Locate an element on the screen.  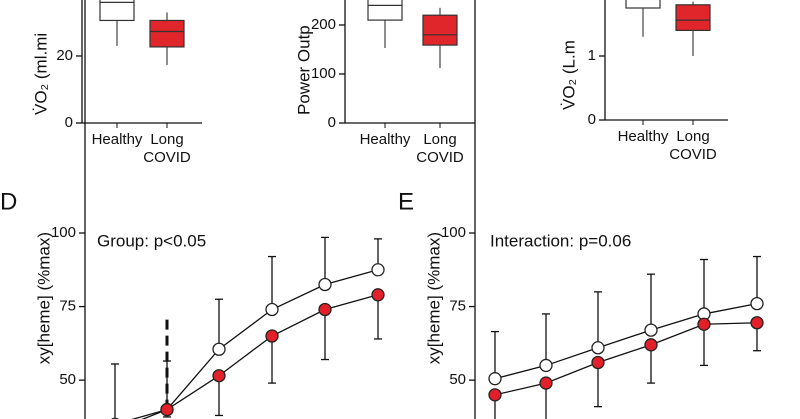
y-axis-label: V̇O₂ (ml.mi is located at coordinates (40, 74).